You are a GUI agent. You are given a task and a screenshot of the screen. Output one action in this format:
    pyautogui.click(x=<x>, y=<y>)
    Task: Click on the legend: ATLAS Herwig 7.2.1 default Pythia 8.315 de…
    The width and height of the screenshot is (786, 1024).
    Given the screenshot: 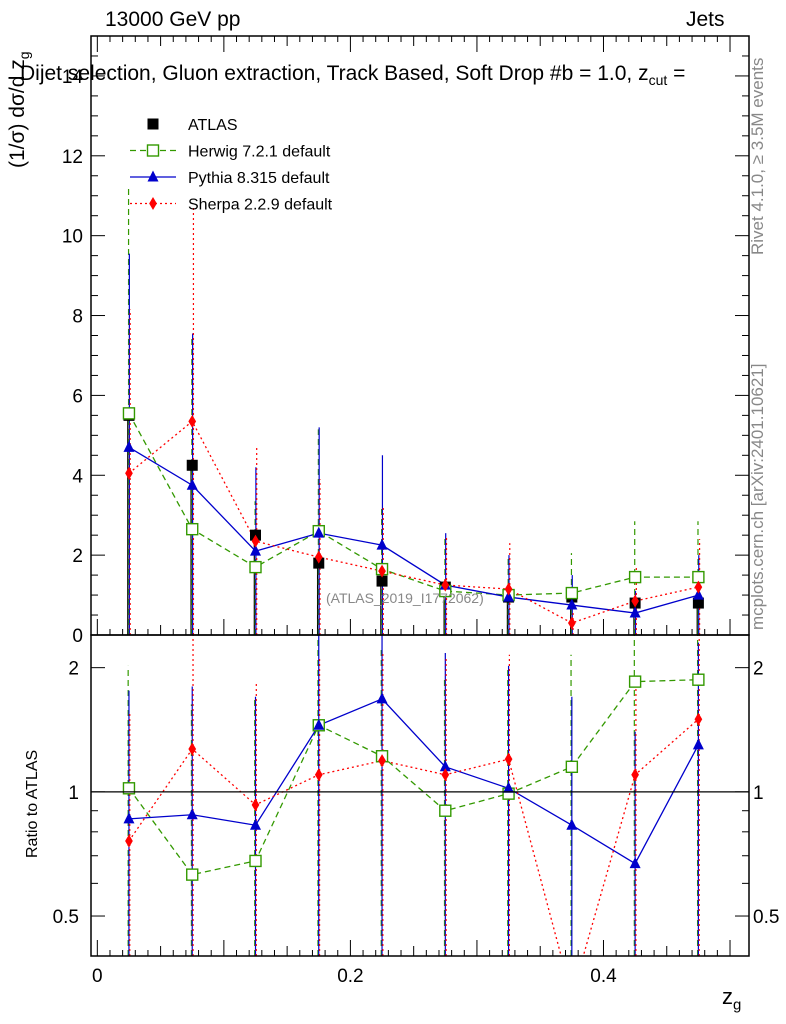 What is the action you would take?
    pyautogui.click(x=231, y=165)
    